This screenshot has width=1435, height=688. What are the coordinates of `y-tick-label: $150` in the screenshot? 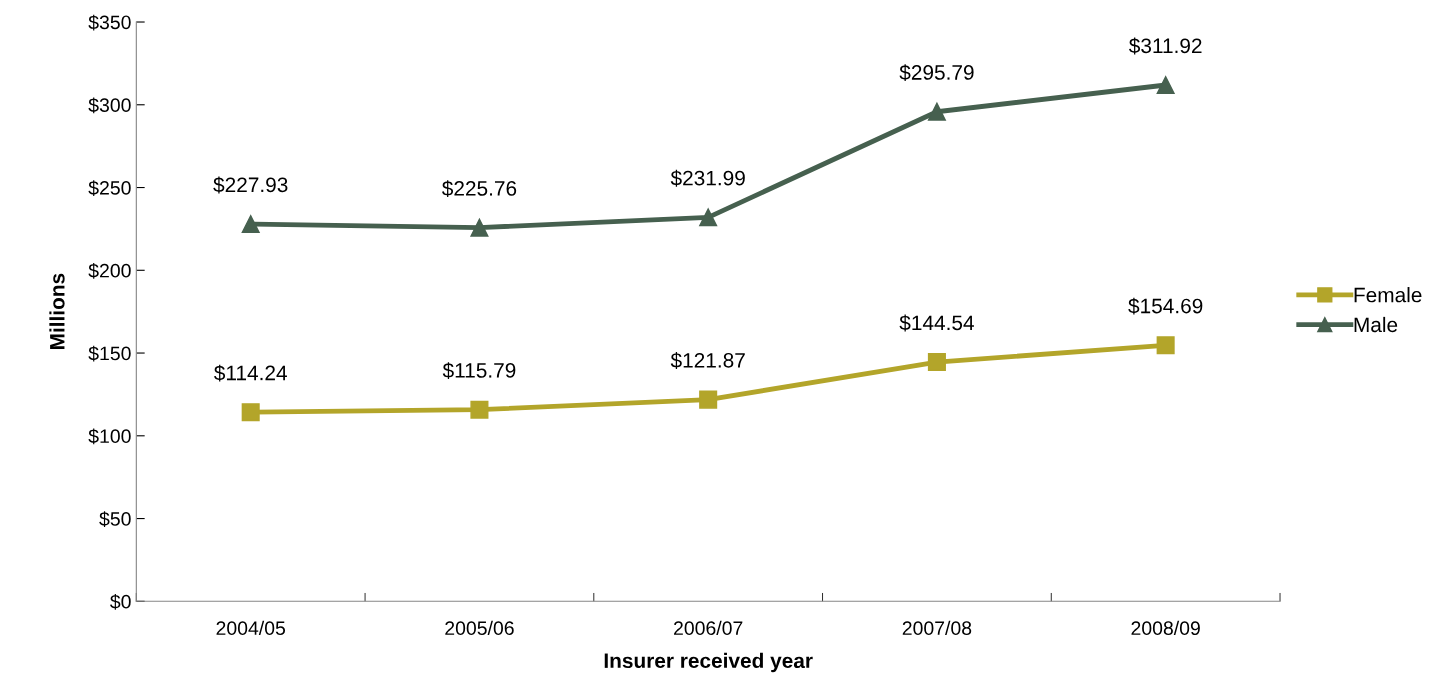 It's located at (109, 353).